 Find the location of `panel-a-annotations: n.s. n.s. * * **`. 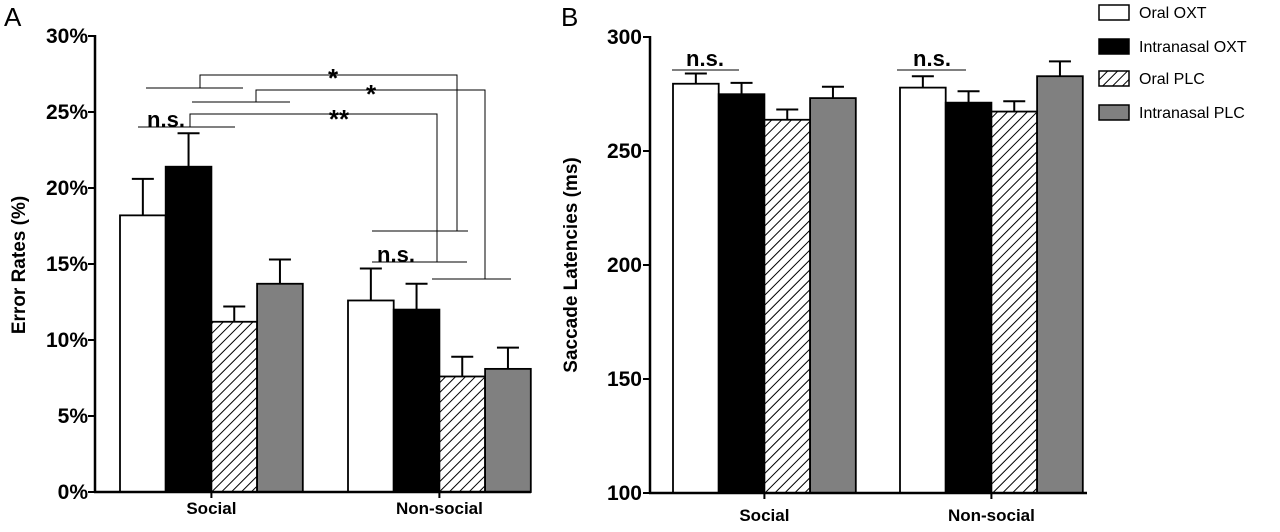

panel-a-annotations: n.s. n.s. * * ** is located at coordinates (324, 171).